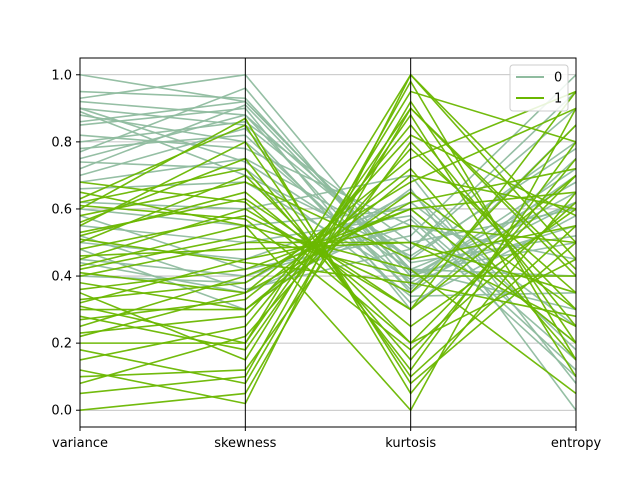  I want to click on y-tick-label: 0.4, so click(61, 277).